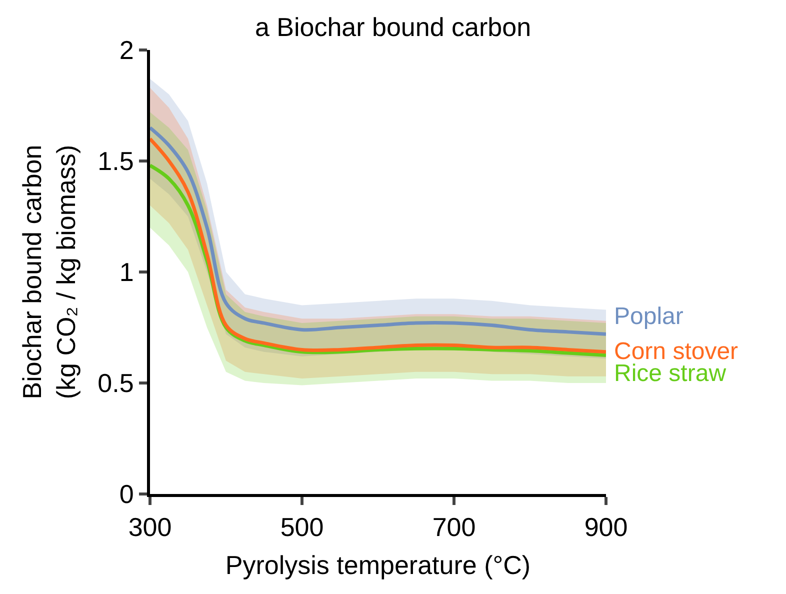  I want to click on x-axis-title: Pyrolysis temperature (°C), so click(378, 565).